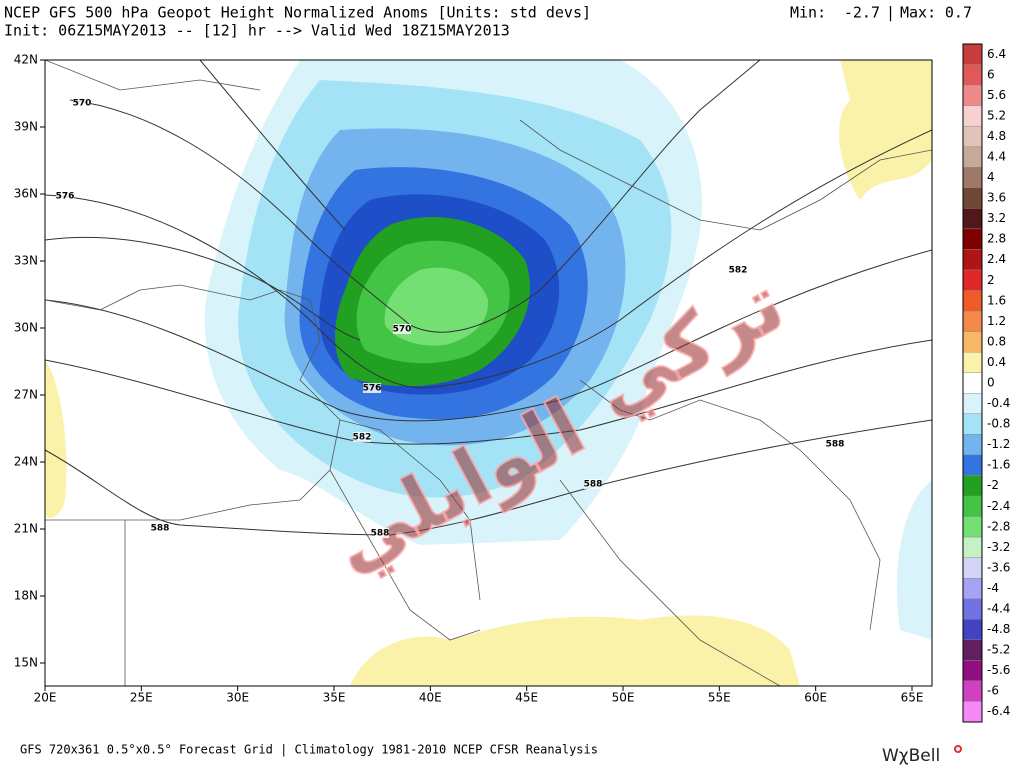 The image size is (1024, 768). What do you see at coordinates (998, 629) in the screenshot?
I see `colorbar-label: -4.8` at bounding box center [998, 629].